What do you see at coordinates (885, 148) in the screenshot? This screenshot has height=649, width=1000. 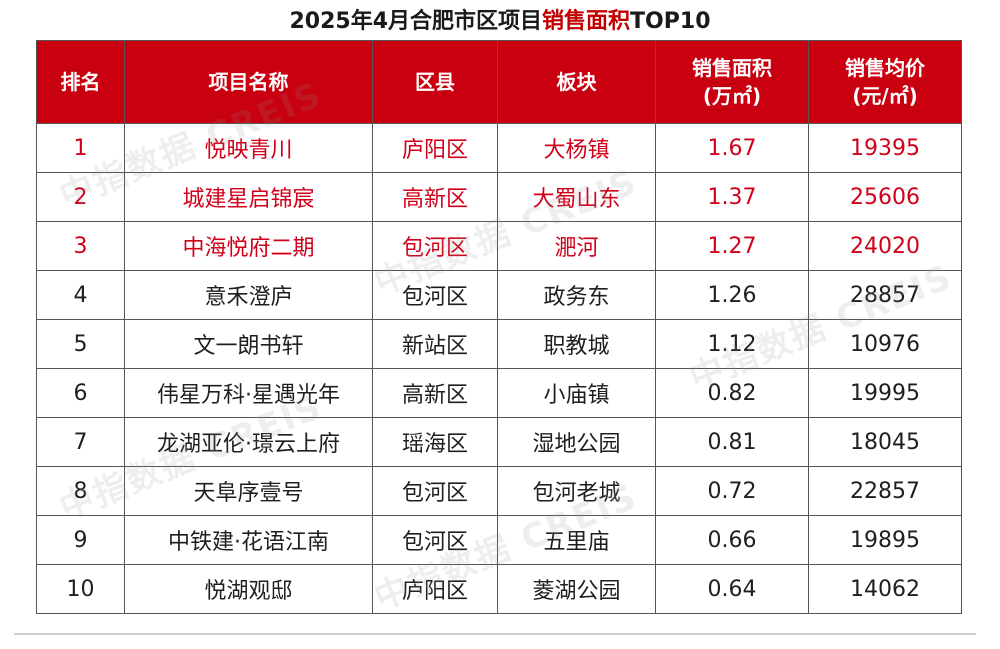 I see `cell-avg-price: 19395` at bounding box center [885, 148].